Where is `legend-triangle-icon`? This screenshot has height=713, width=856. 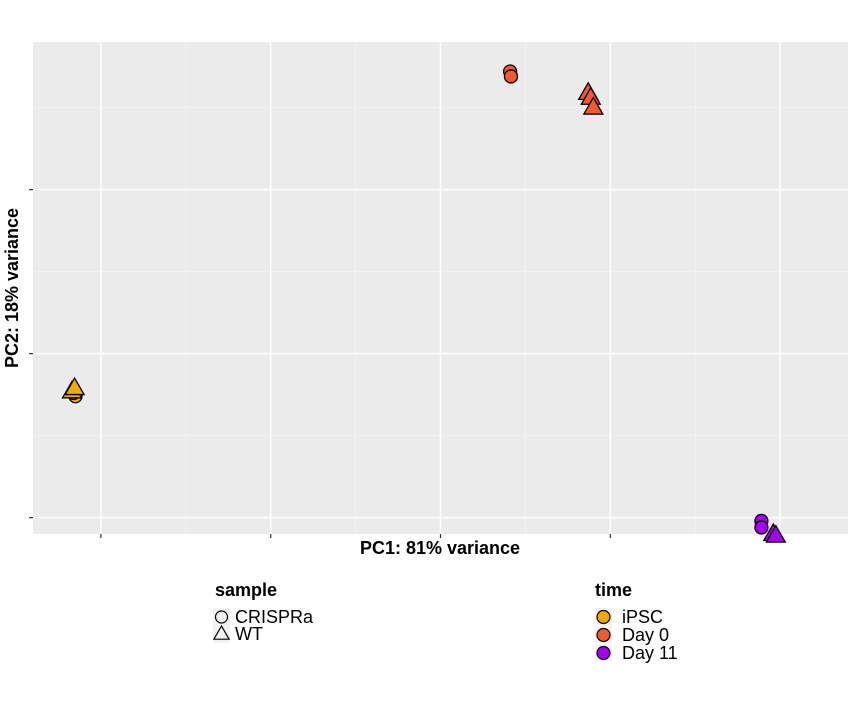
legend-triangle-icon is located at coordinates (221, 632).